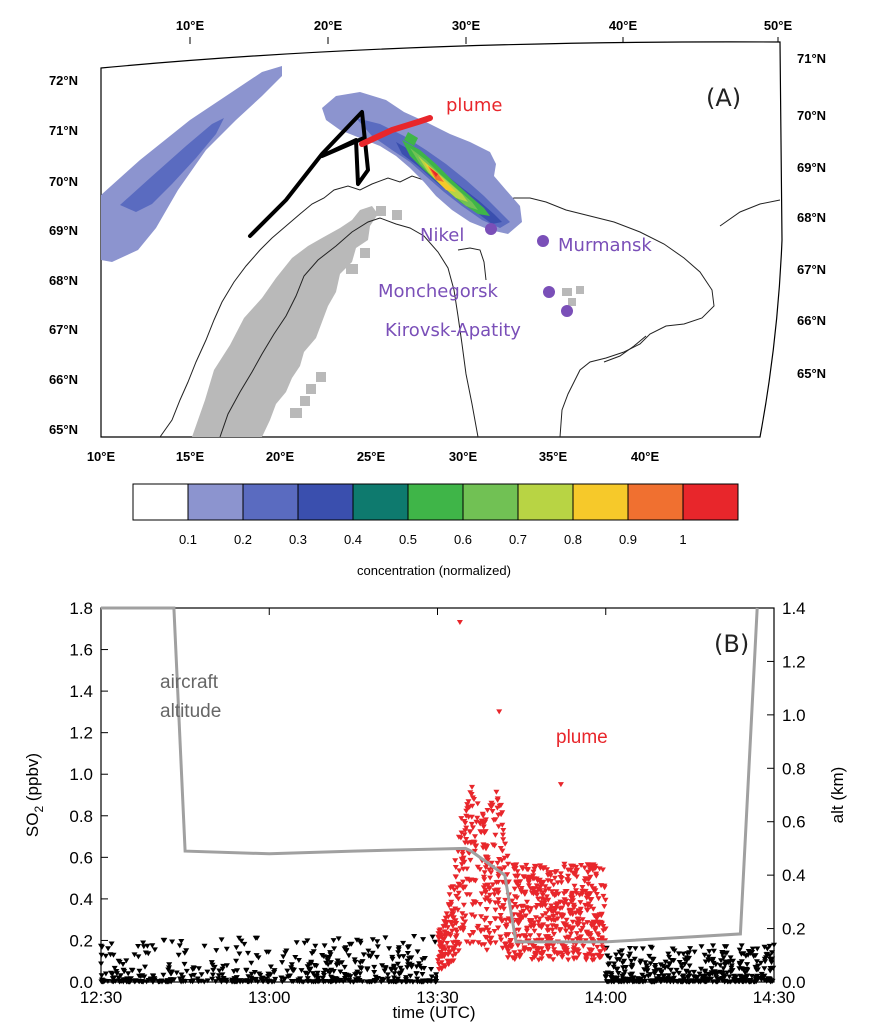  Describe the element at coordinates (433, 539) in the screenshot. I see `colorbar-ticks: 0.1 0.2 0.3 0.4 0.5 0.6 0.7 0.8 0.9 1` at that location.